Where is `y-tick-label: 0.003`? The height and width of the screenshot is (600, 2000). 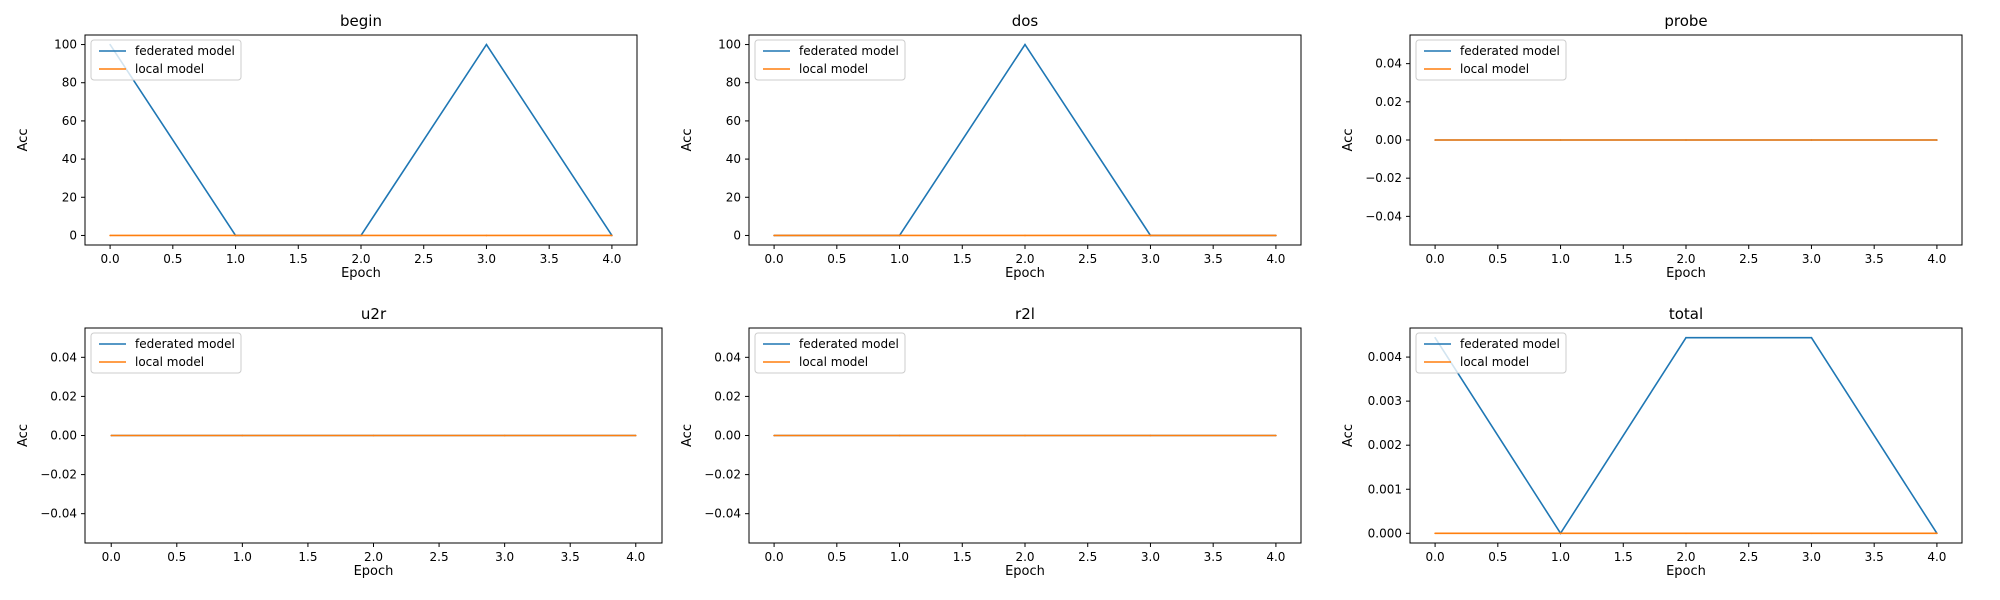
y-tick-label: 0.003 is located at coordinates (1385, 401).